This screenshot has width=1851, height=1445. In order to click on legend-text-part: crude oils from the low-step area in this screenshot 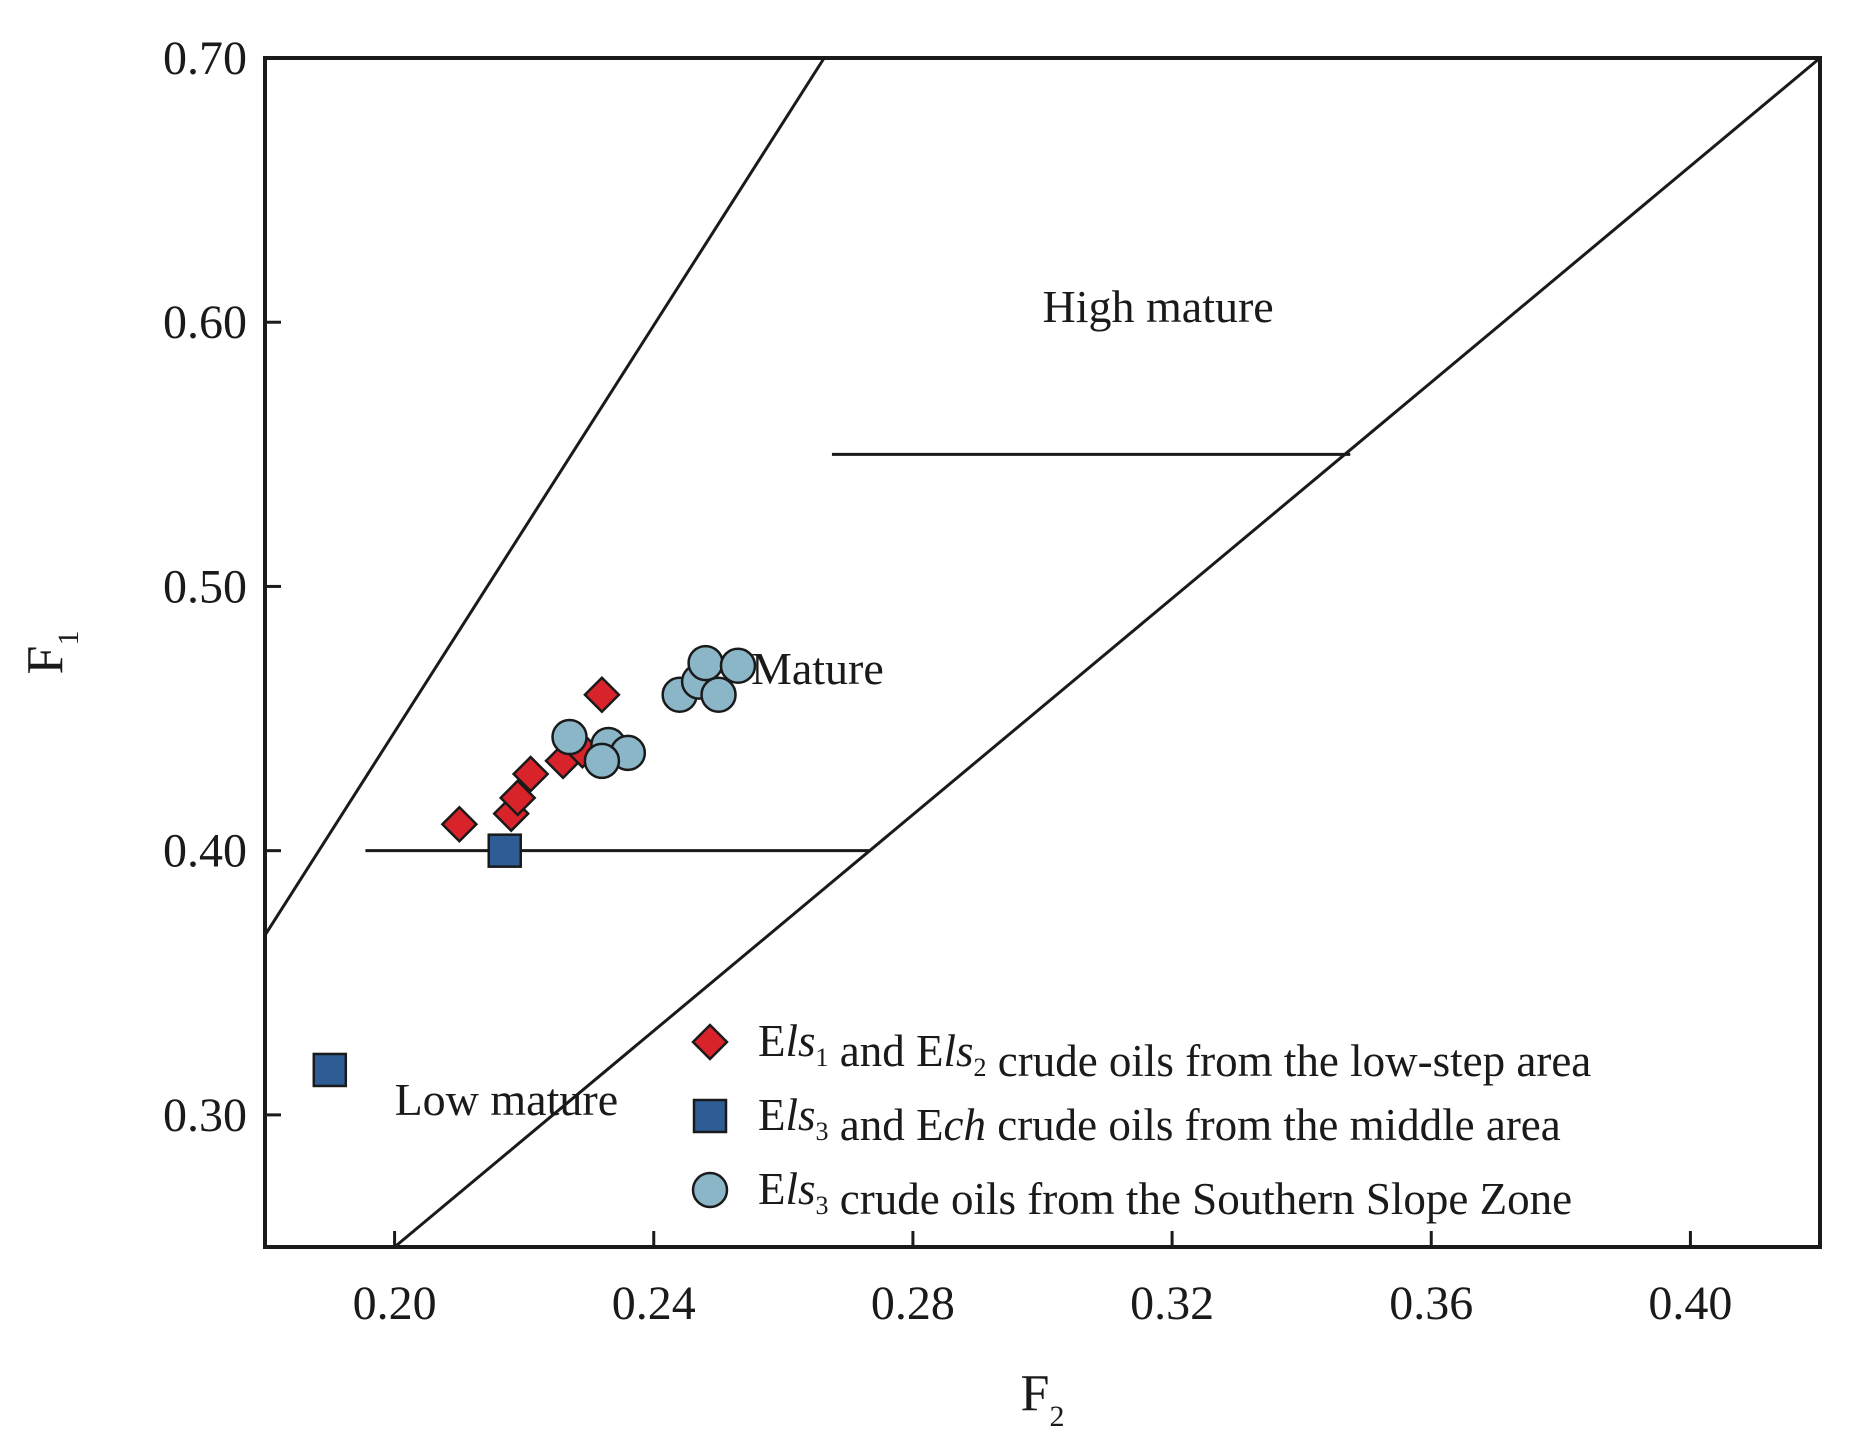, I will do `click(1289, 1061)`.